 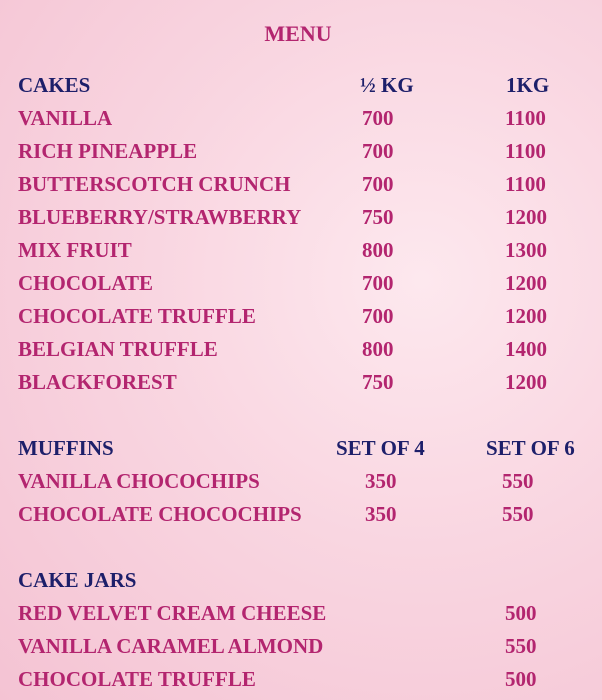 What do you see at coordinates (54, 85) in the screenshot?
I see `cakes-heading: CAKES` at bounding box center [54, 85].